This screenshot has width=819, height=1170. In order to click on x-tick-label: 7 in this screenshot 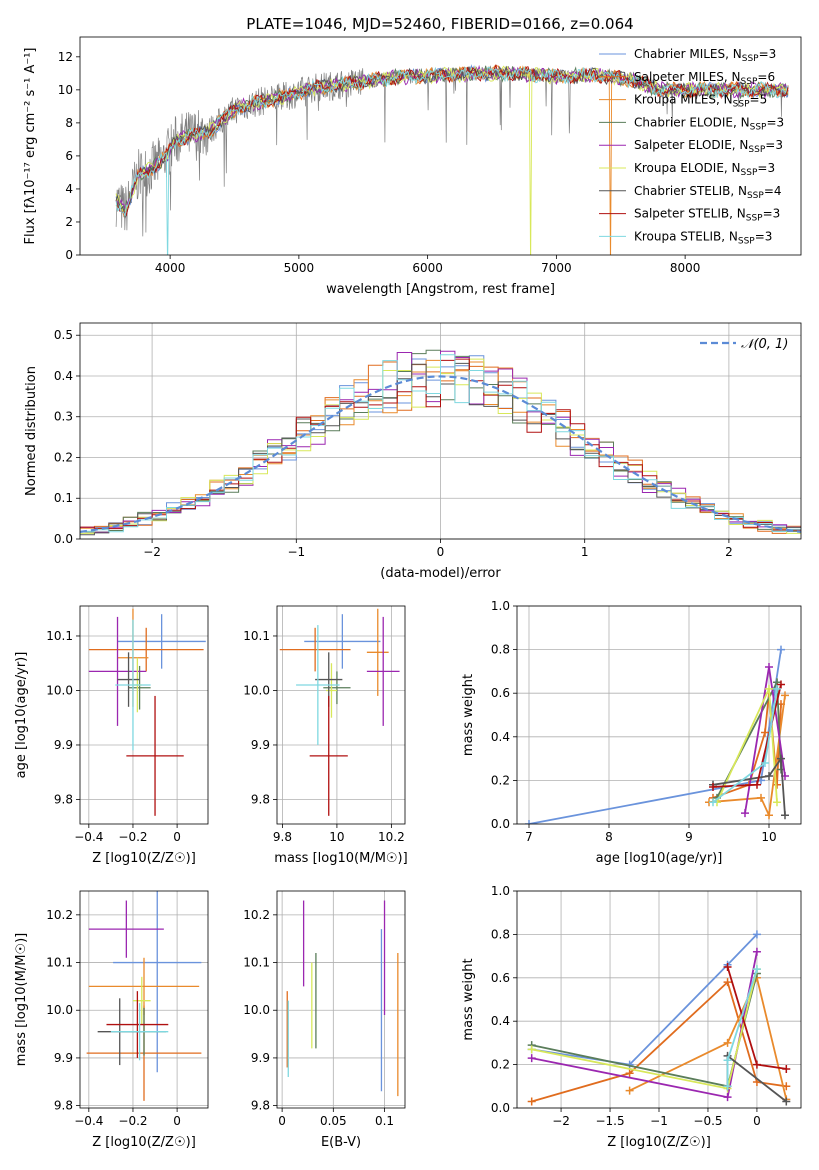, I will do `click(529, 837)`.